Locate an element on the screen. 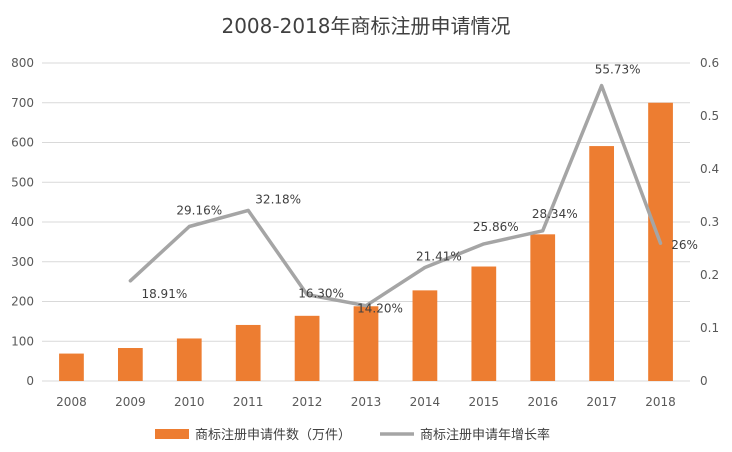 The image size is (732, 452). y-right-tick-label: 0.1 is located at coordinates (709, 328).